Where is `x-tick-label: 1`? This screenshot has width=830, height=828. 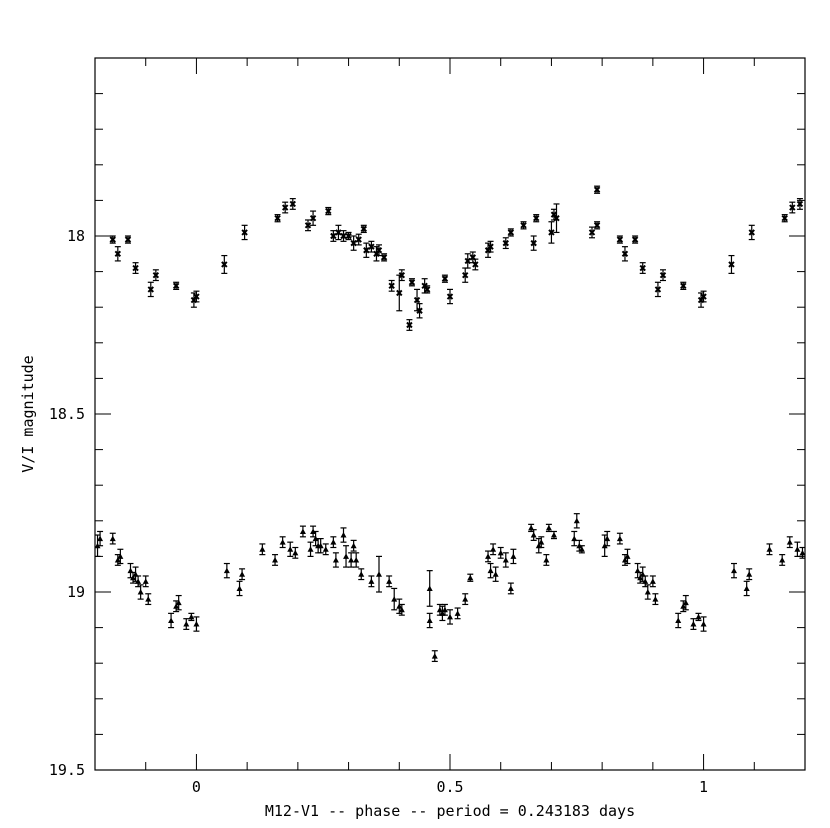 x-tick-label: 1 is located at coordinates (703, 787).